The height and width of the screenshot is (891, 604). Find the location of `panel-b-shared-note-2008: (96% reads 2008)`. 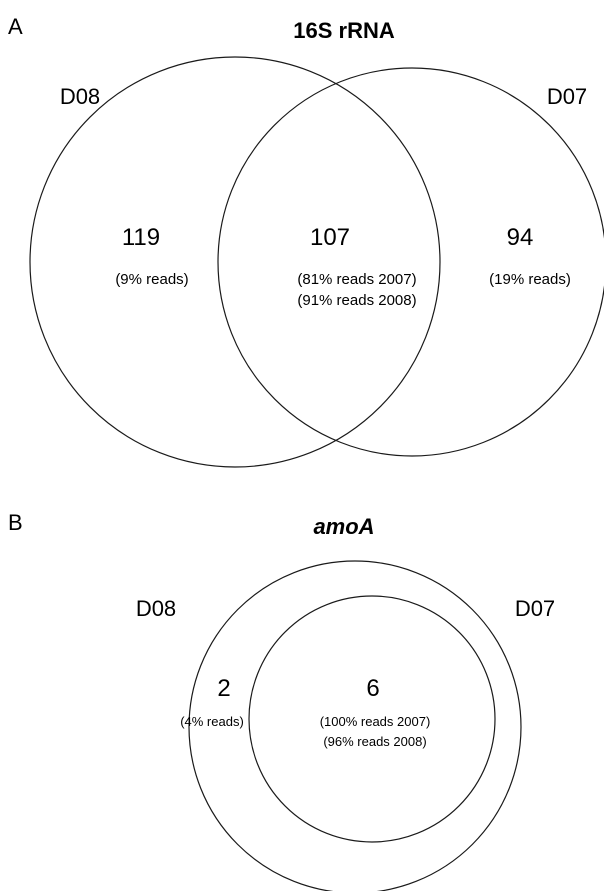

panel-b-shared-note-2008: (96% reads 2008) is located at coordinates (374, 741).